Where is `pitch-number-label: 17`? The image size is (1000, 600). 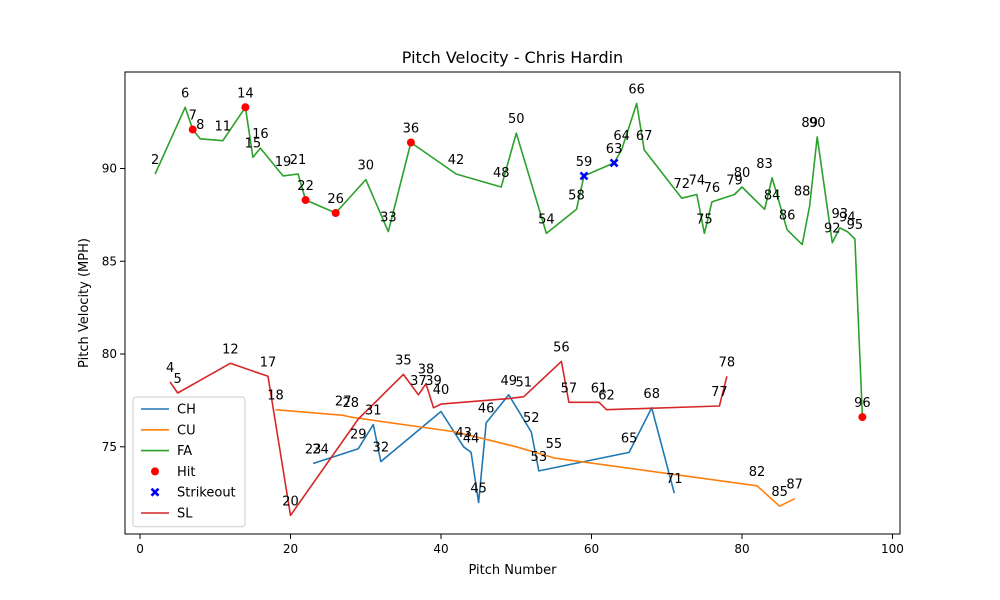 pitch-number-label: 17 is located at coordinates (268, 362).